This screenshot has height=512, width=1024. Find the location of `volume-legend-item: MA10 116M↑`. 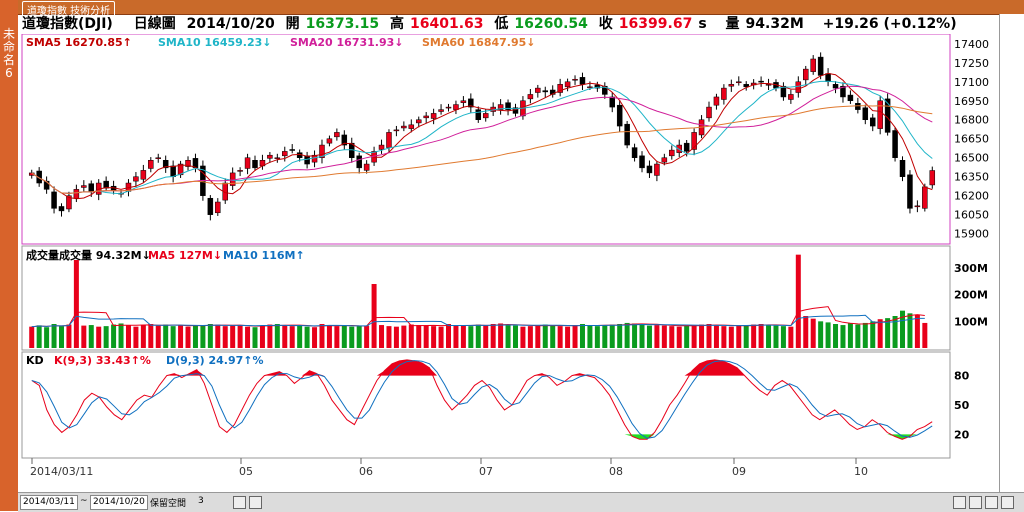

volume-legend-item: MA10 116M↑ is located at coordinates (264, 255).